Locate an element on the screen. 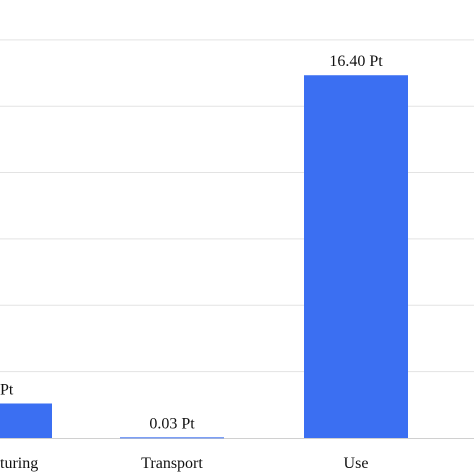 Image resolution: width=474 pixels, height=474 pixels. data-label-turing: Pt is located at coordinates (7, 389).